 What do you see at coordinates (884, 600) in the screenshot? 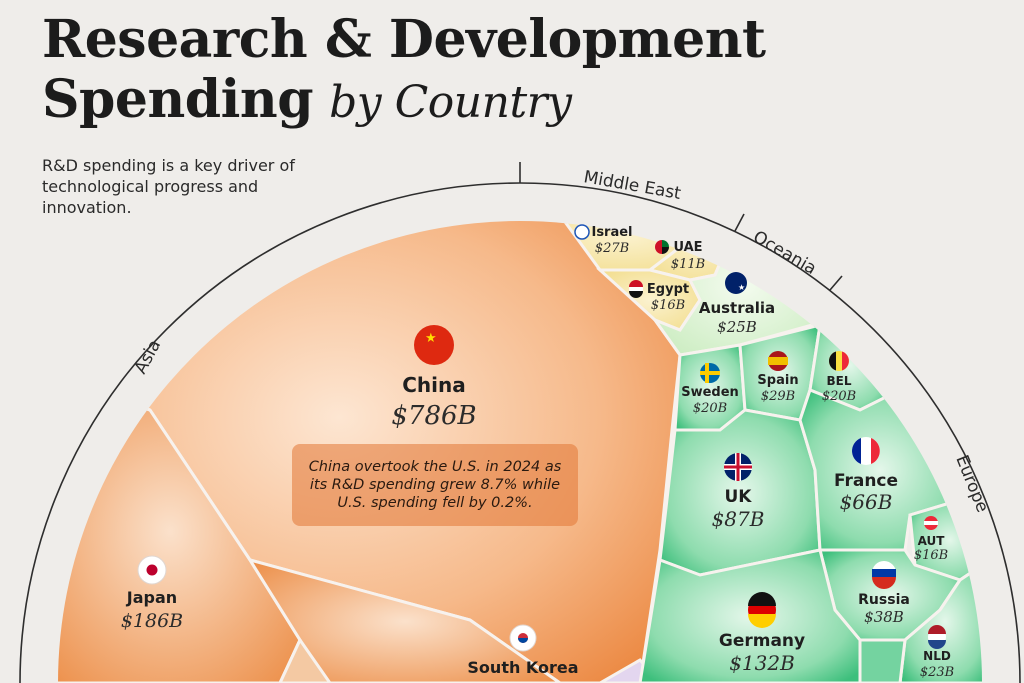
I see `label-russia-name: Russia` at bounding box center [884, 600].